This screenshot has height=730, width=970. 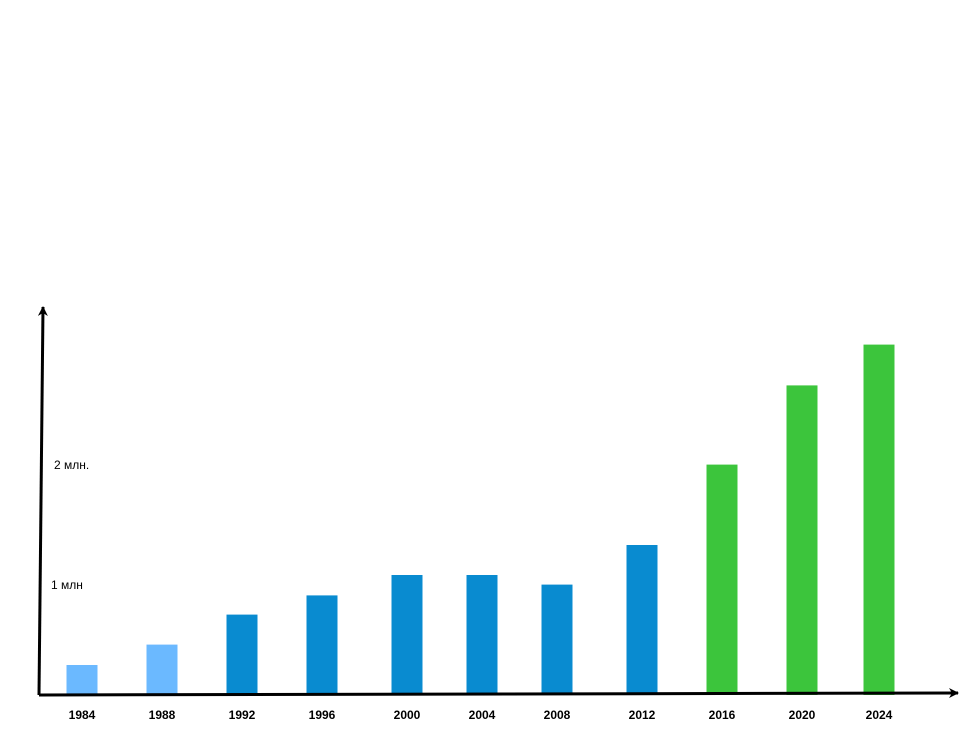 I want to click on x-tick-label-2024: 2024, so click(x=879, y=715).